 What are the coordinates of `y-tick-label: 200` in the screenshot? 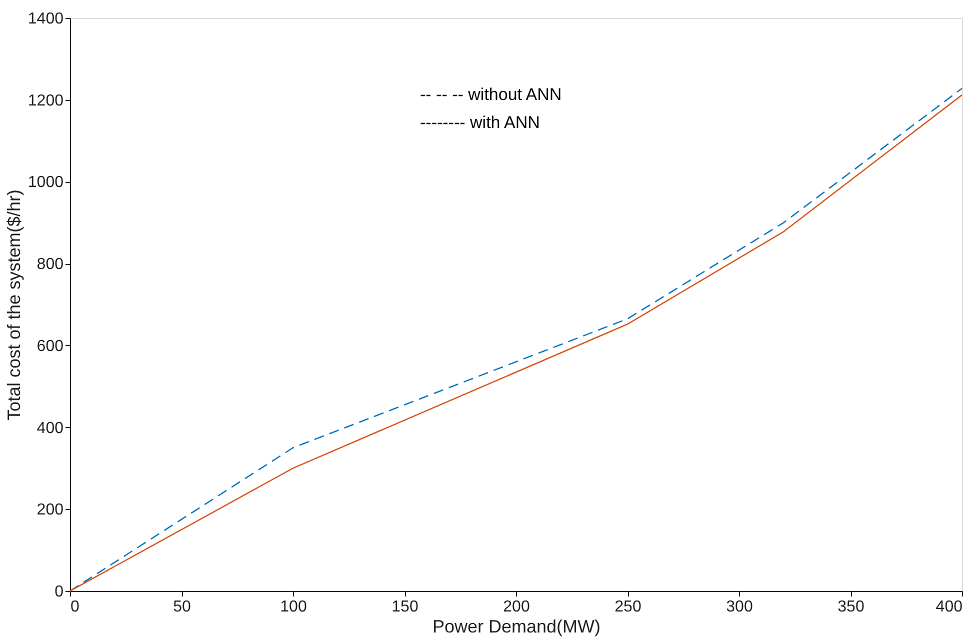 It's located at (50, 510).